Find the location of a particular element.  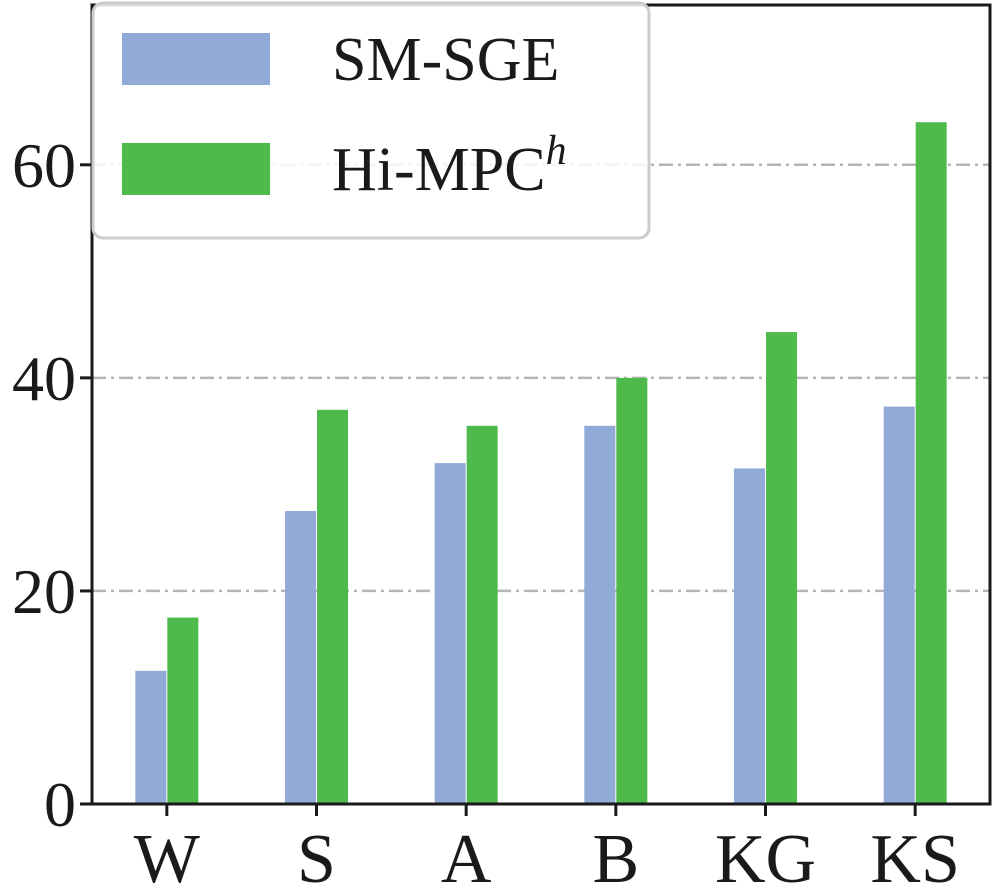

legend-swatch-hi-mpc is located at coordinates (196, 169).